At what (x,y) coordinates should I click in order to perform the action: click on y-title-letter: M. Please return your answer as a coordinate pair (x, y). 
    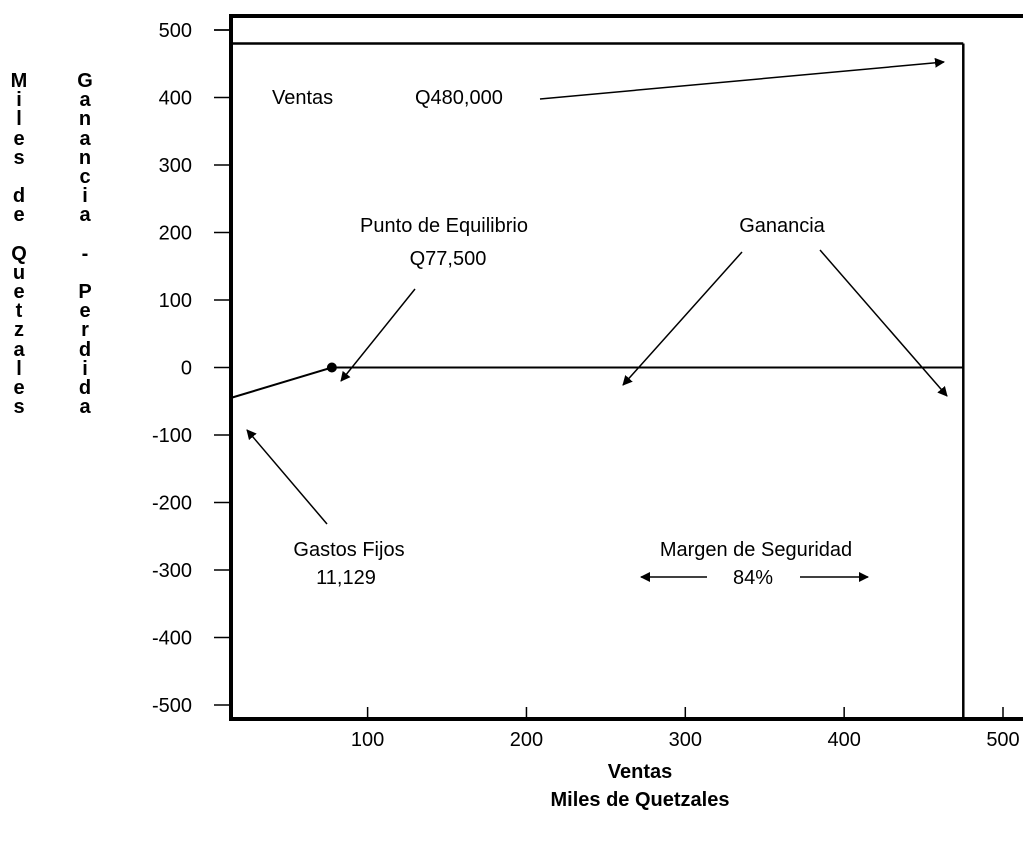
    Looking at the image, I should click on (19, 81).